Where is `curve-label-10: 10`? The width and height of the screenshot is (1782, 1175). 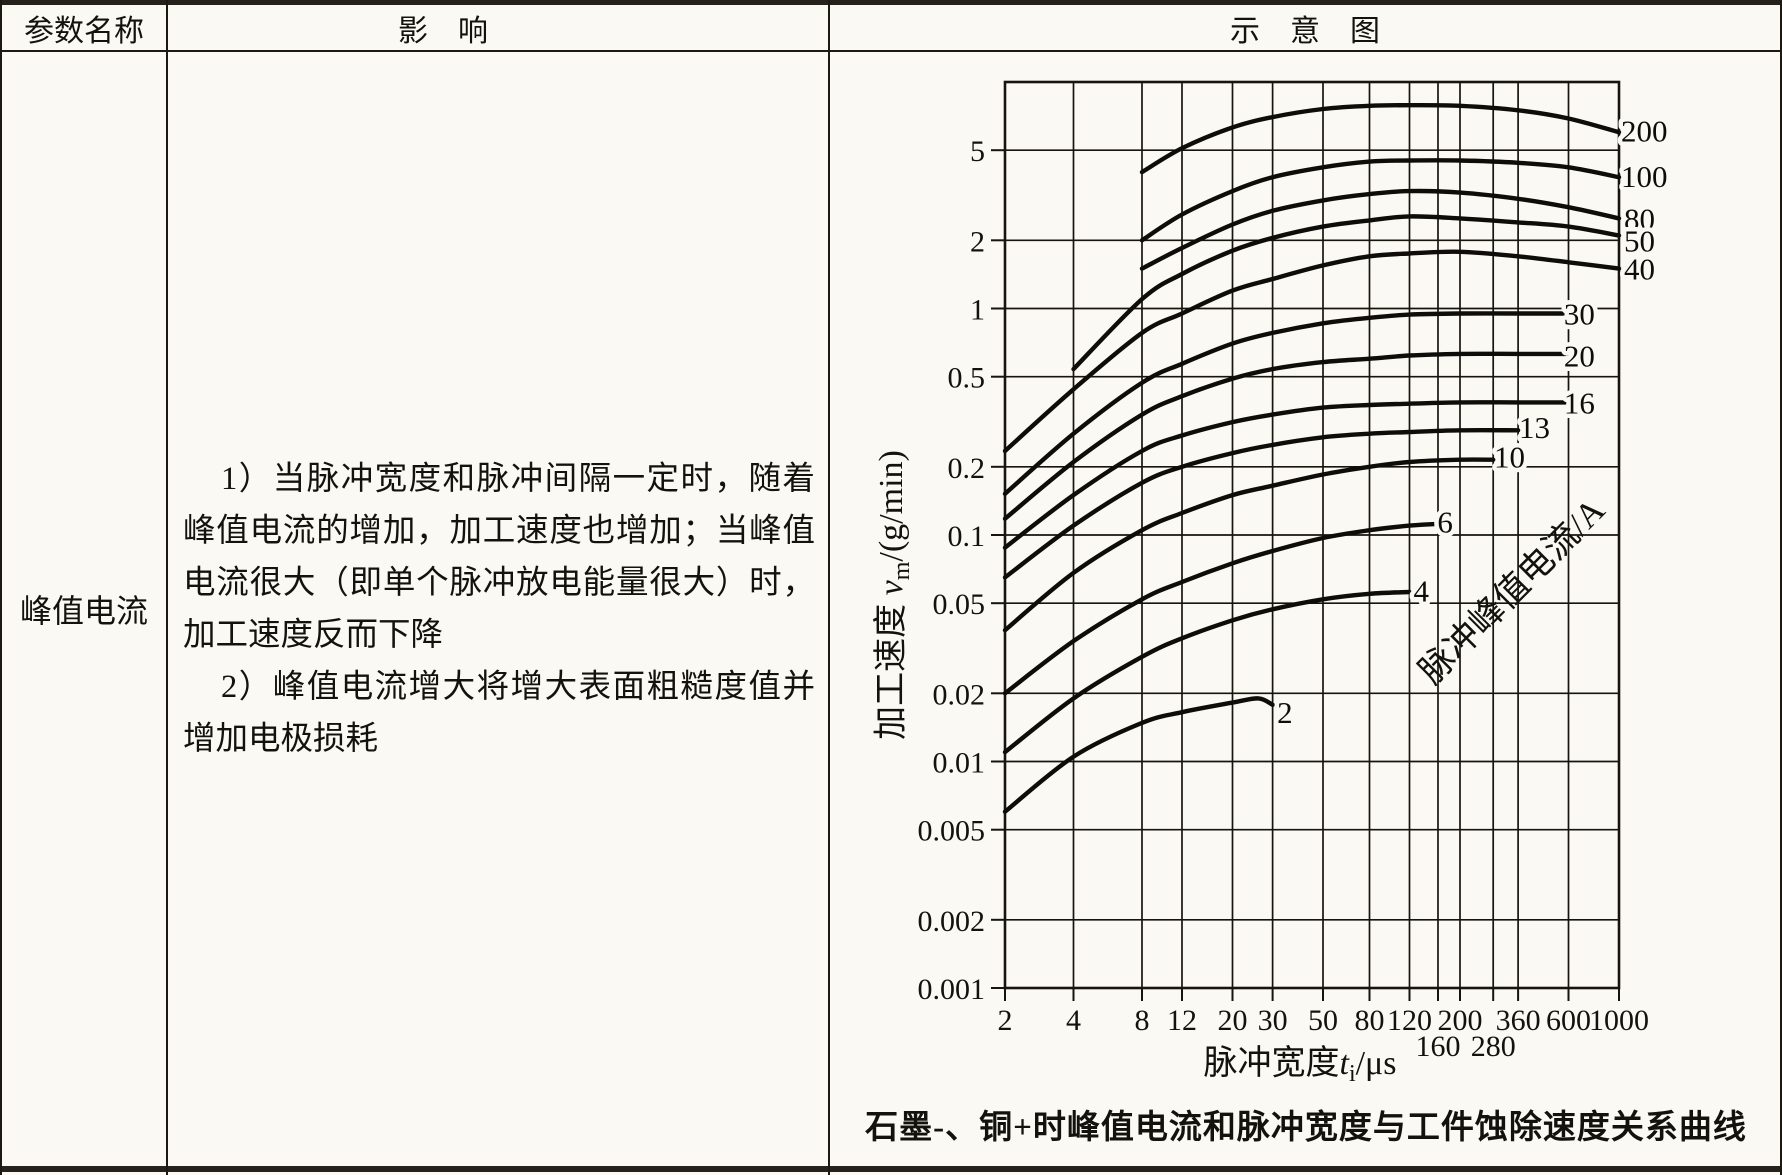 curve-label-10: 10 is located at coordinates (1509, 457).